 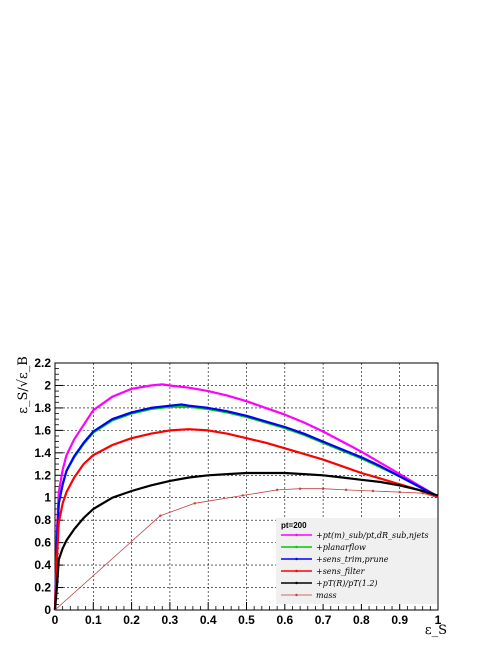 I want to click on x-tick-label: 0.3, so click(x=170, y=620).